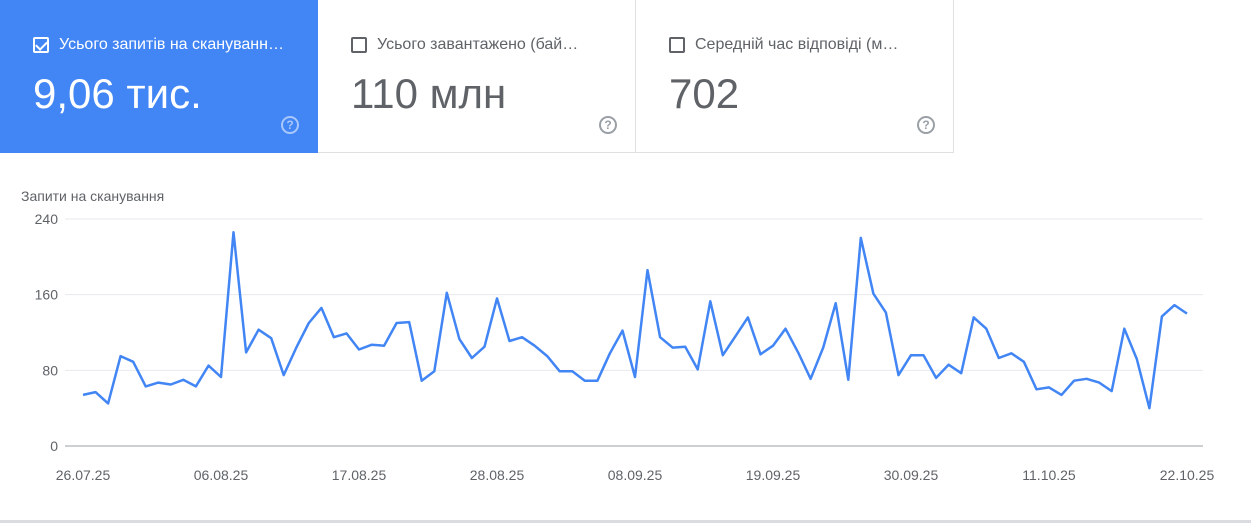 The image size is (1251, 523). Describe the element at coordinates (54, 446) in the screenshot. I see `y-tick-label: 0` at that location.